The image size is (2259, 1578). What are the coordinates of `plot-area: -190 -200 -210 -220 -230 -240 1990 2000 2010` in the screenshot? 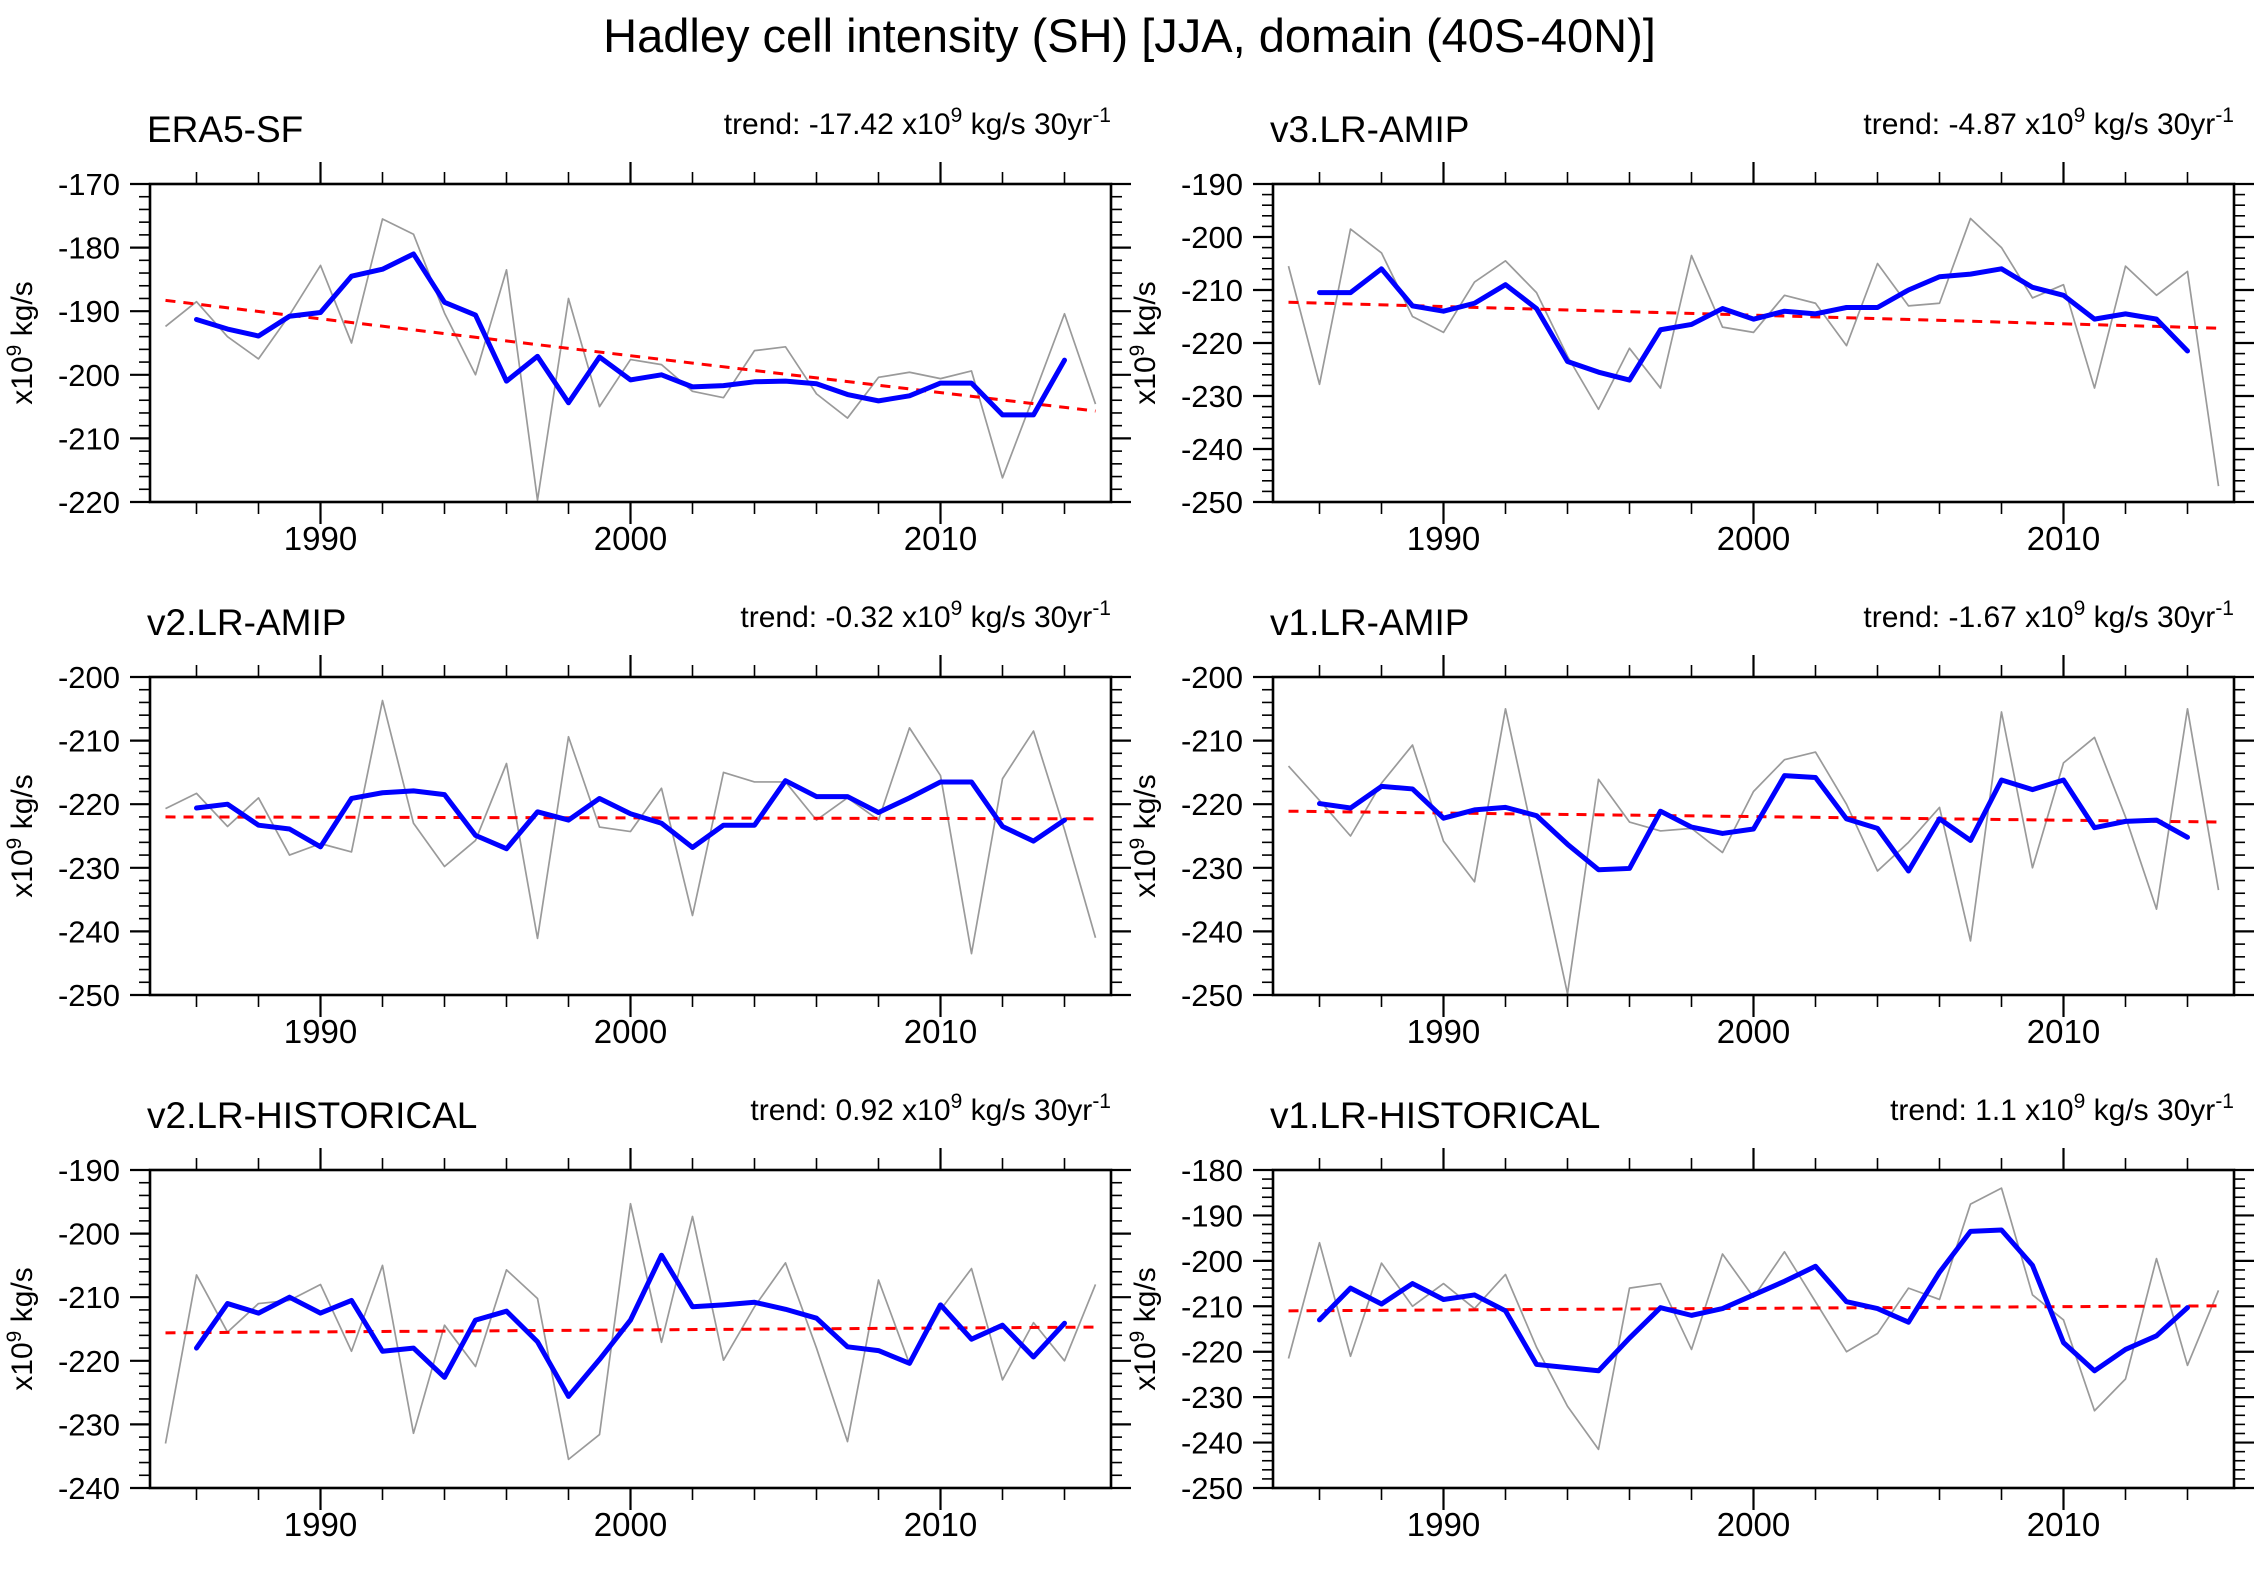 It's located at (594, 1345).